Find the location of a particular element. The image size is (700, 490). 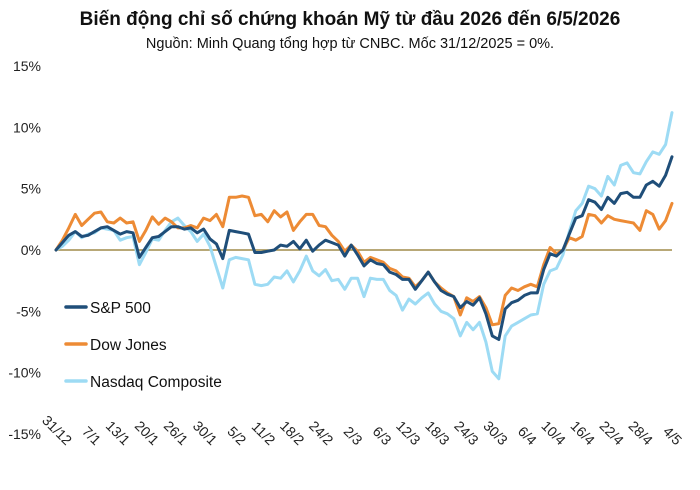

x-tick-label: 5/2 is located at coordinates (236, 435).